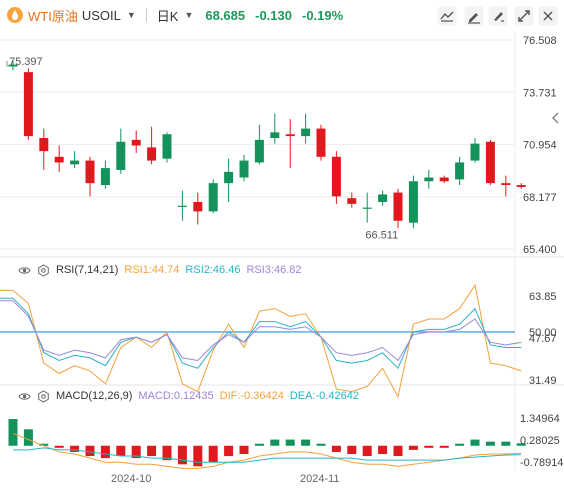 The image size is (564, 488). What do you see at coordinates (225, 15) in the screenshot?
I see `last-price: 68.685` at bounding box center [225, 15].